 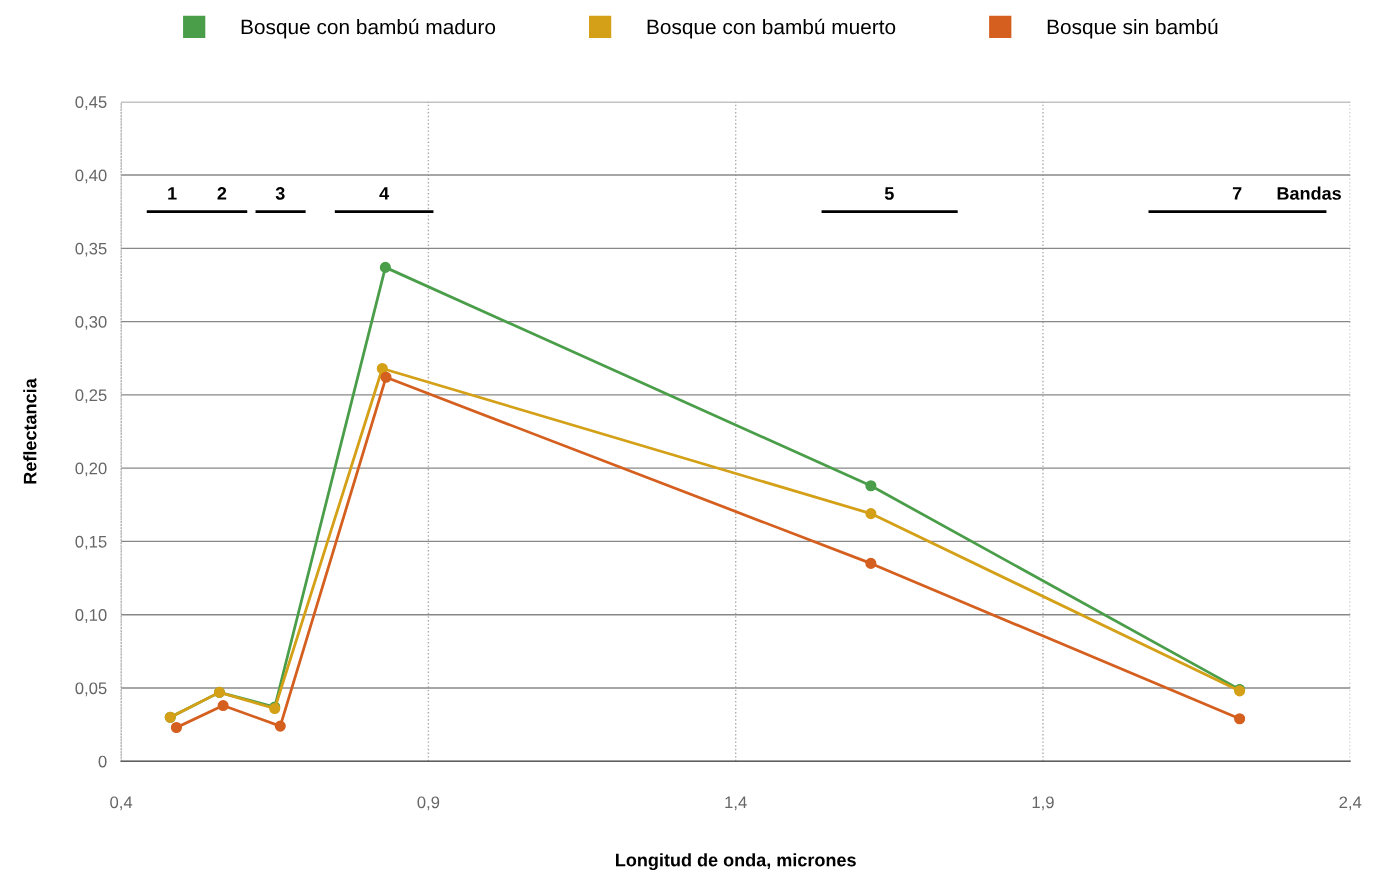 What do you see at coordinates (91, 396) in the screenshot?
I see `y-tick-label: 0,25` at bounding box center [91, 396].